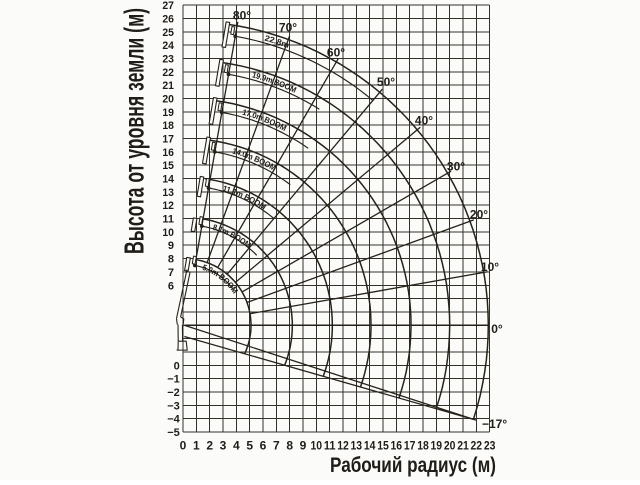 This screenshot has height=485, width=640. I want to click on svg-text: 80°, so click(242, 16).